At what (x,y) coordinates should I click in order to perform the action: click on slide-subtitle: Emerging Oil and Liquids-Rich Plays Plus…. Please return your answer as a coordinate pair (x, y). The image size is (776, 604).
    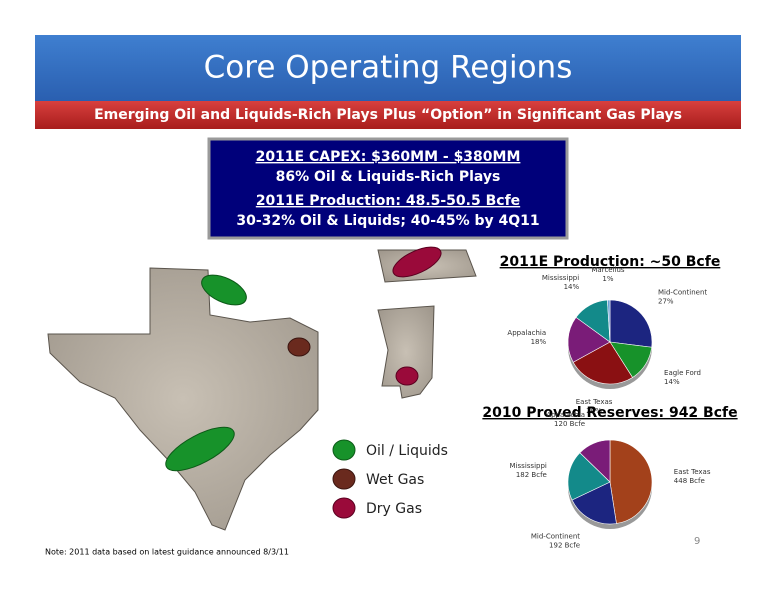
    Looking at the image, I should click on (388, 115).